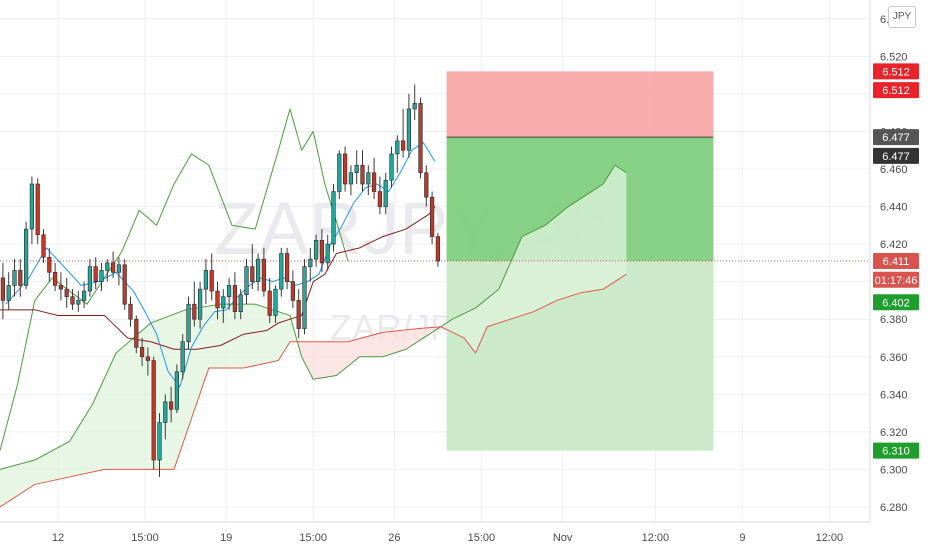 The image size is (932, 555). Describe the element at coordinates (894, 395) in the screenshot. I see `price-tick-label: 6.340` at that location.